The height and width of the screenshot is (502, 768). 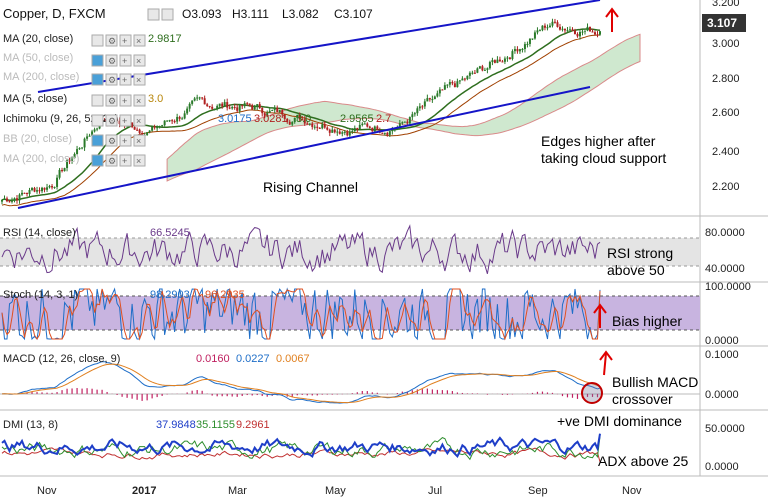 I want to click on legend-toolbar-icons: ⚙ + × ⚙ + × ⚙ + × ⚙ + × ⚙ + × ⚙ + × ⚙ + ×, so click(x=118, y=100).